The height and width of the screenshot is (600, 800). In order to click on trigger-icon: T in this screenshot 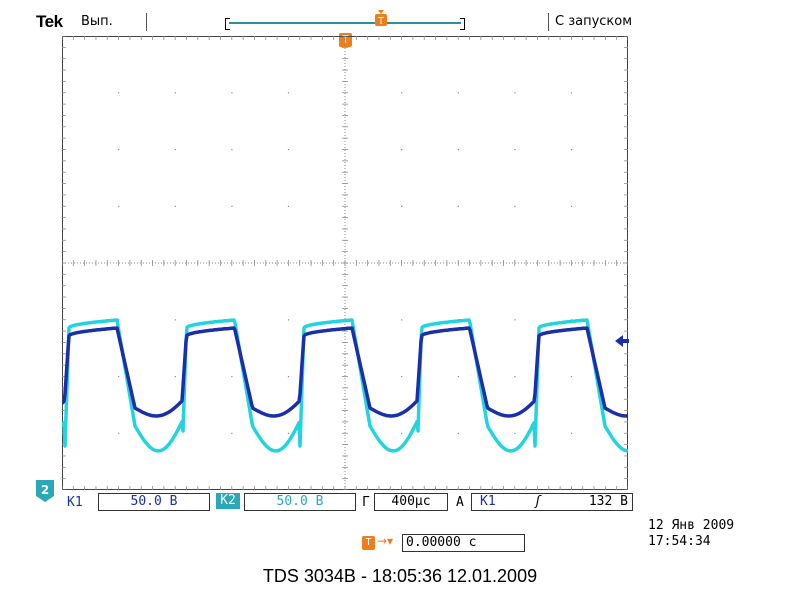, I will do `click(368, 543)`.